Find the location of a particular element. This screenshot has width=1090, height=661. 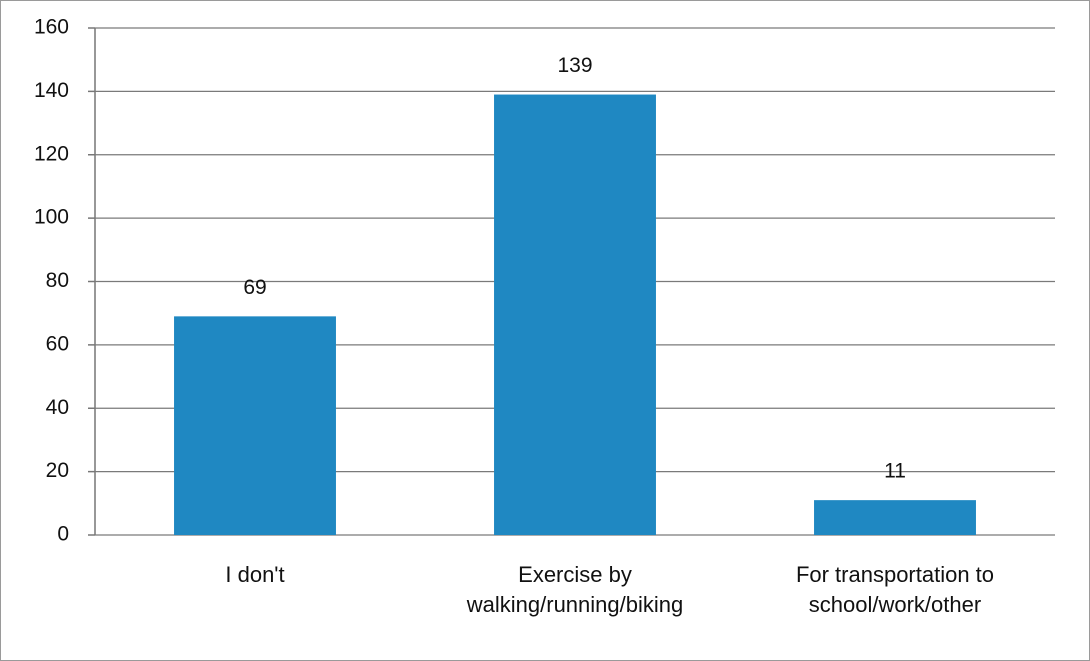

x-tick-label: I don't is located at coordinates (255, 574).